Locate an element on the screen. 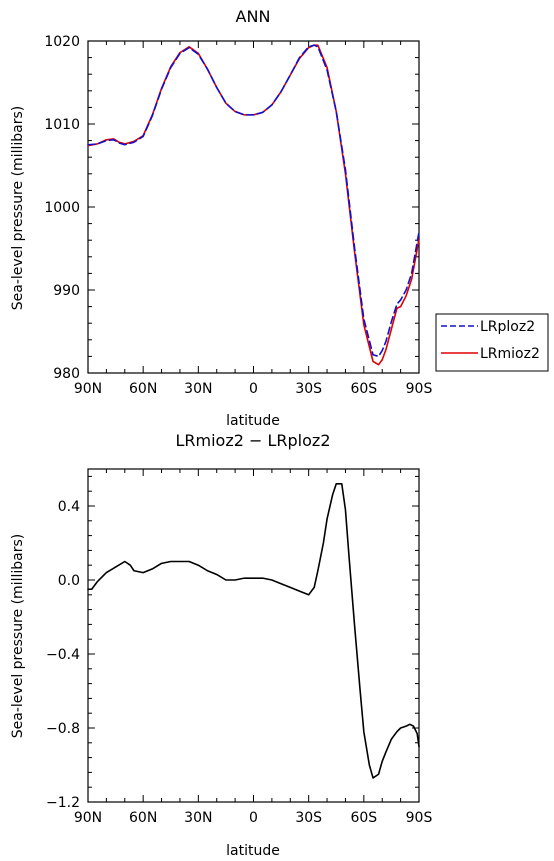 The image size is (554, 861). bottom-chart-x-tick-label: 60N is located at coordinates (143, 818).